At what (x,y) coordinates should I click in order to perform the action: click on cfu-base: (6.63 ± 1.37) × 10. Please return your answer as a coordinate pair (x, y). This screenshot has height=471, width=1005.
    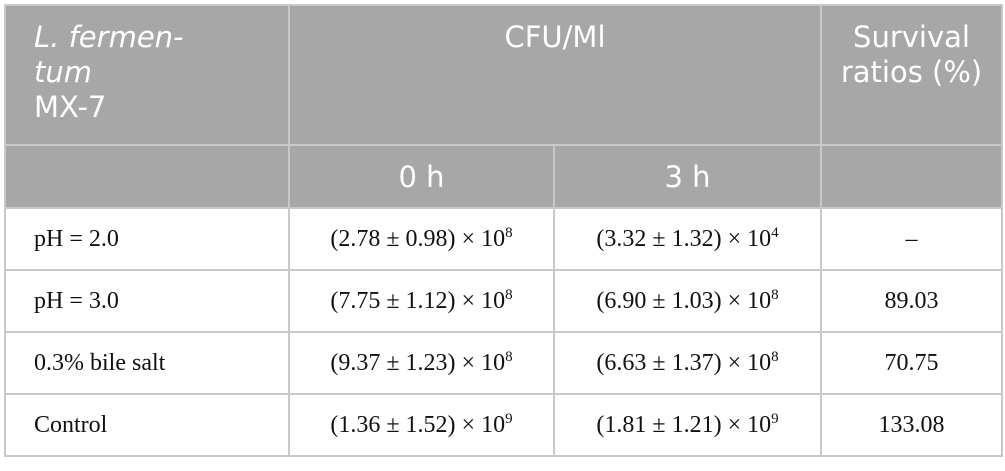
    Looking at the image, I should click on (684, 362).